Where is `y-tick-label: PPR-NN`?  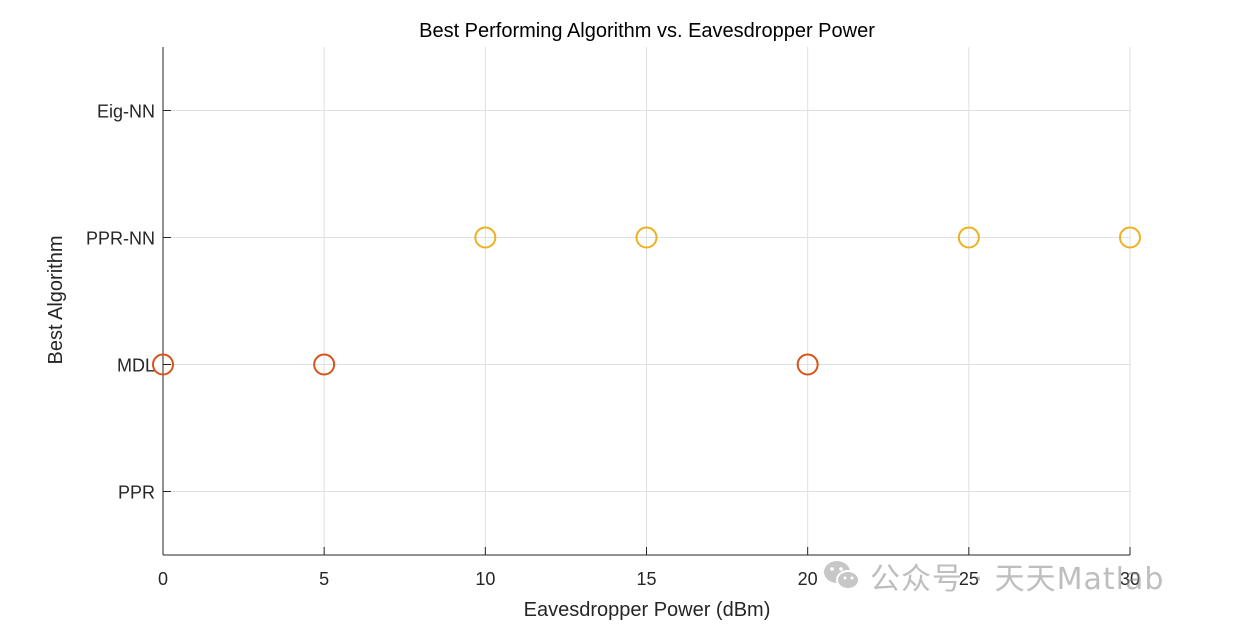
y-tick-label: PPR-NN is located at coordinates (120, 239).